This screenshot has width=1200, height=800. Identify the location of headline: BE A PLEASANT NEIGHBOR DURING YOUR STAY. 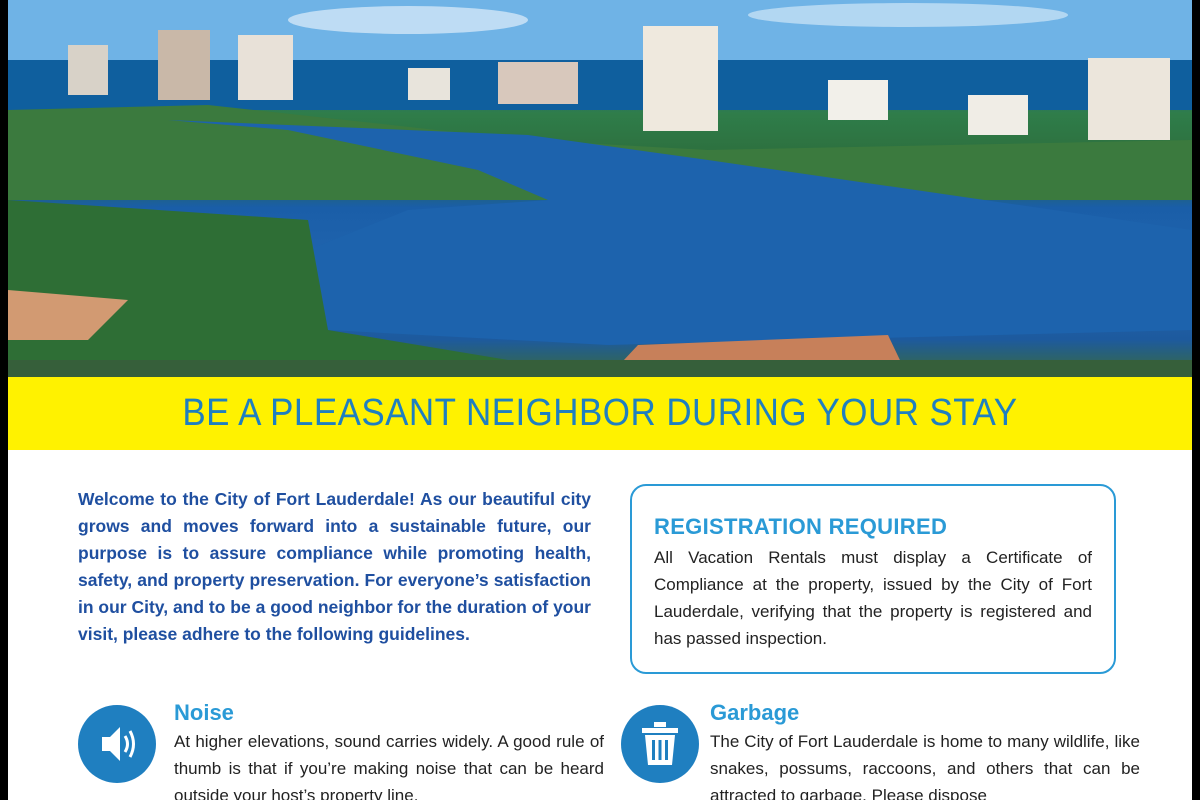
(600, 413).